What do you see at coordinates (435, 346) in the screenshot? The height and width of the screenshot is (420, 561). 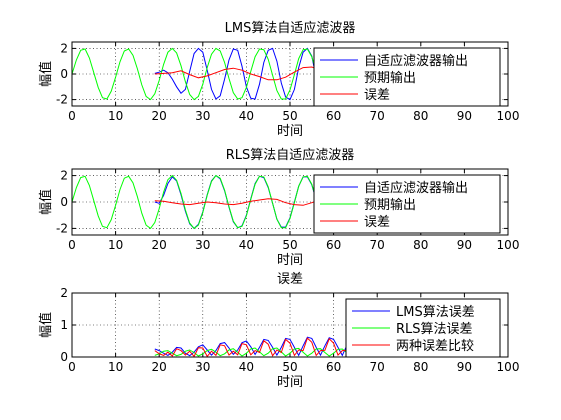 I see `legend-label: 两种误差比较` at bounding box center [435, 346].